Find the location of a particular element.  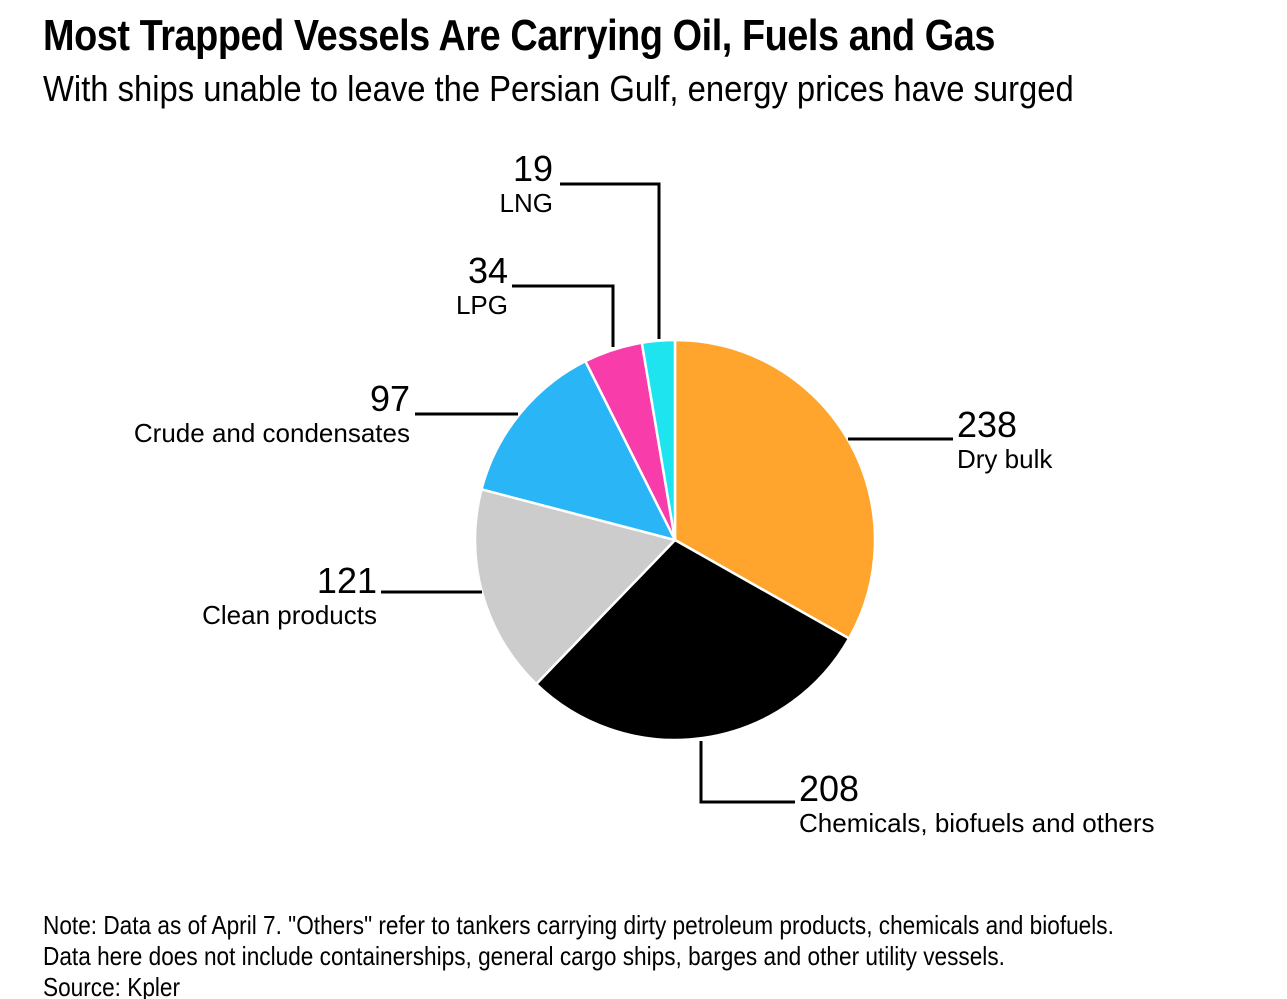

category-lpg: LPG is located at coordinates (481, 305).